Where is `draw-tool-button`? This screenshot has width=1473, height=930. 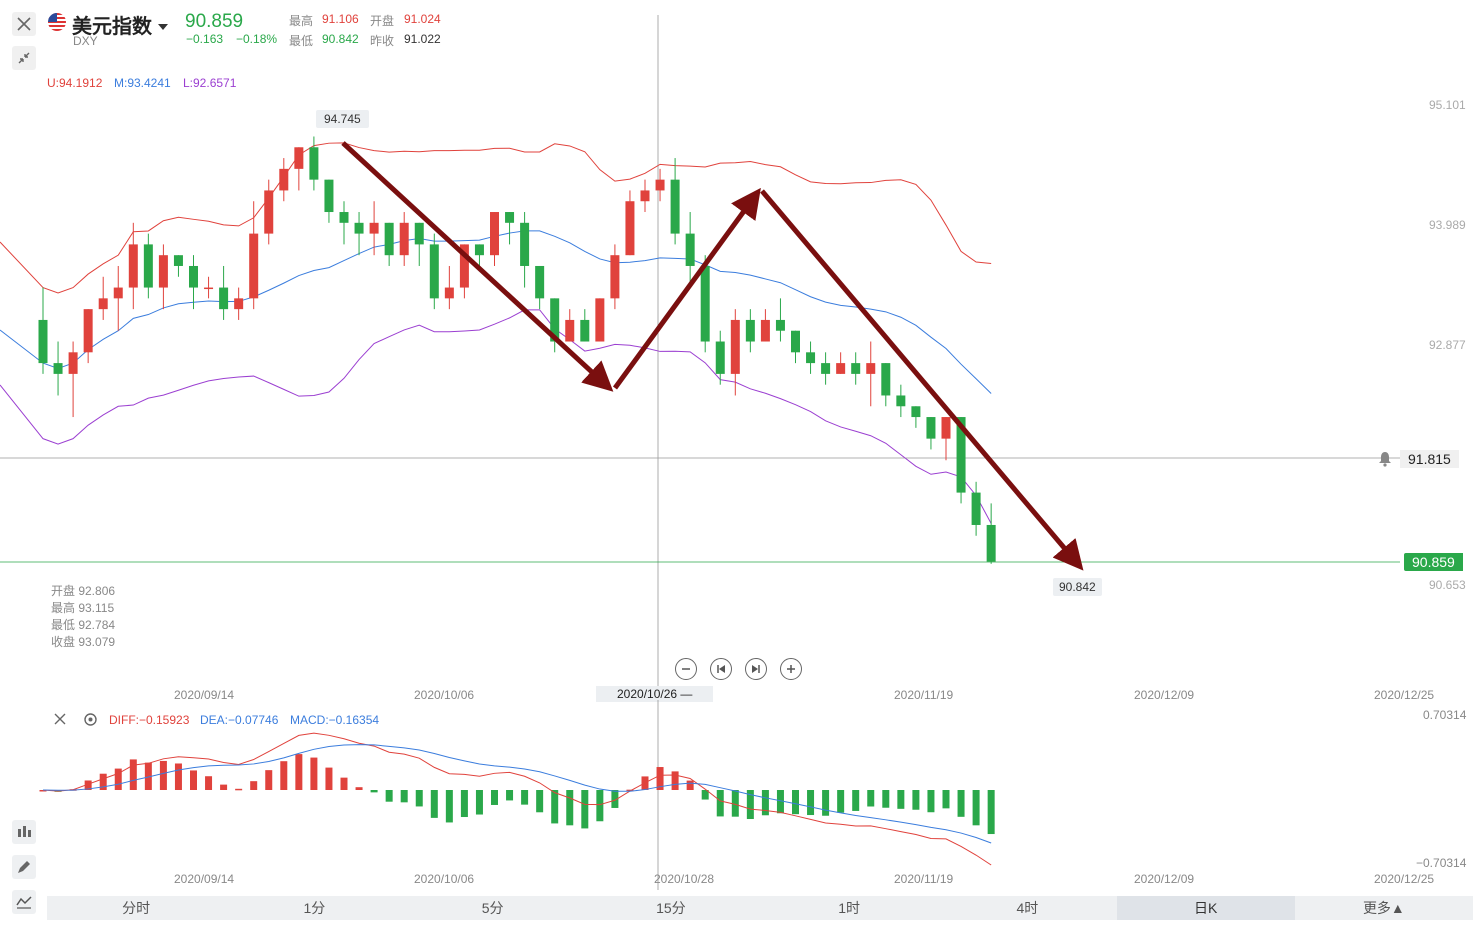
draw-tool-button is located at coordinates (24, 867).